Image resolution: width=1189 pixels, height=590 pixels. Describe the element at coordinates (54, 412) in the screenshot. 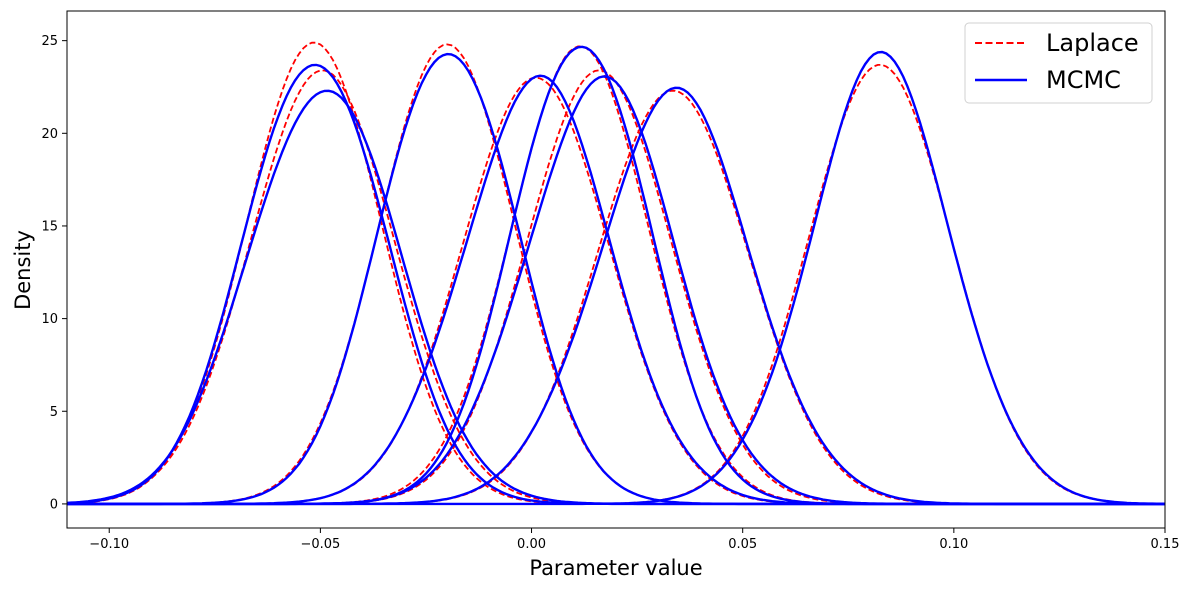

I see `y-tick-label: 5` at that location.